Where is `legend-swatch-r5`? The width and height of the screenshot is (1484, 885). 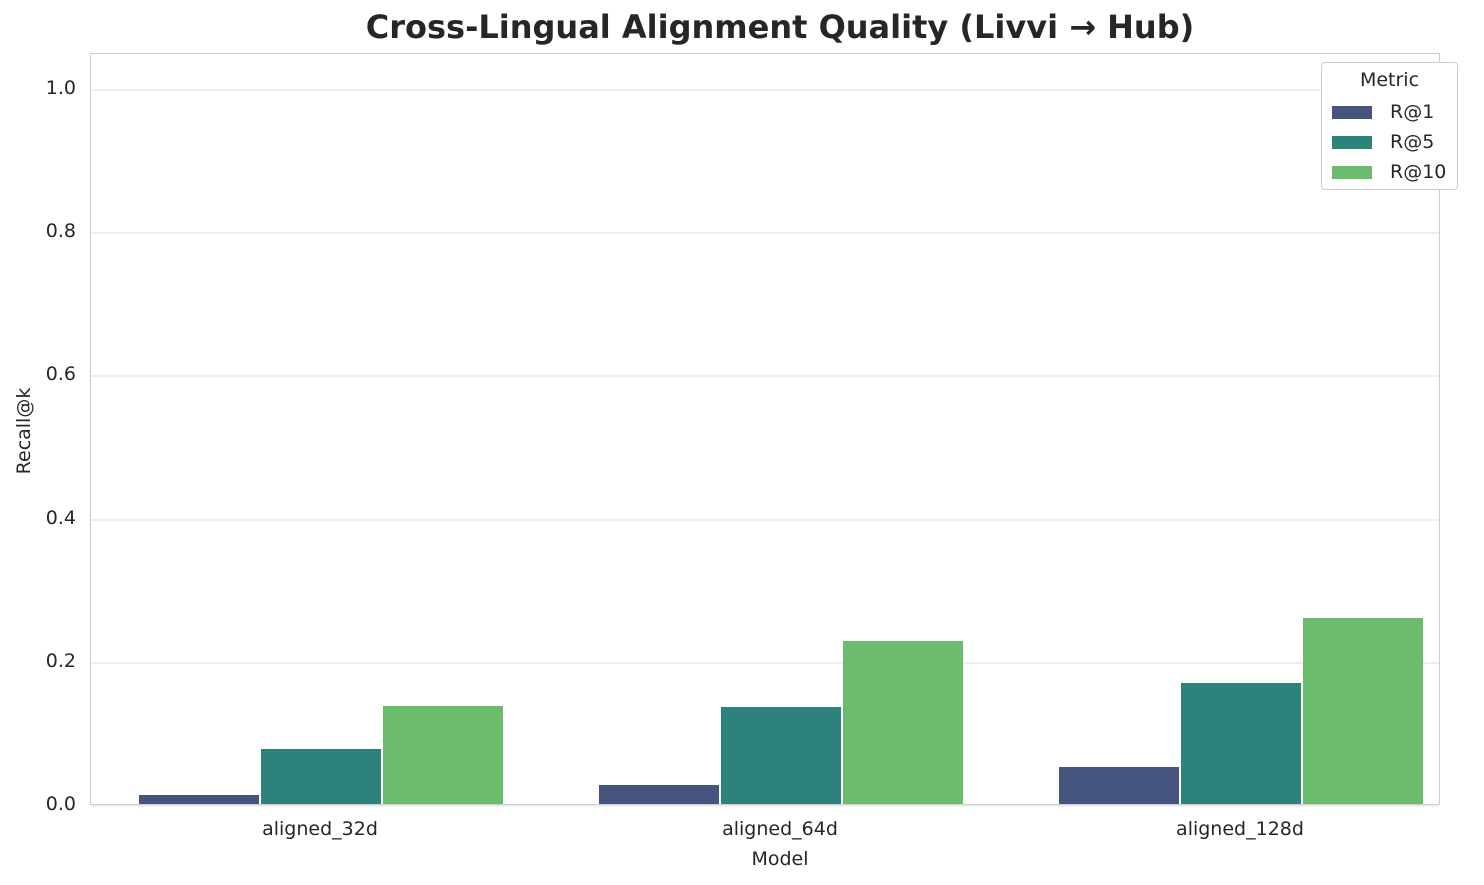
legend-swatch-r5 is located at coordinates (1352, 142).